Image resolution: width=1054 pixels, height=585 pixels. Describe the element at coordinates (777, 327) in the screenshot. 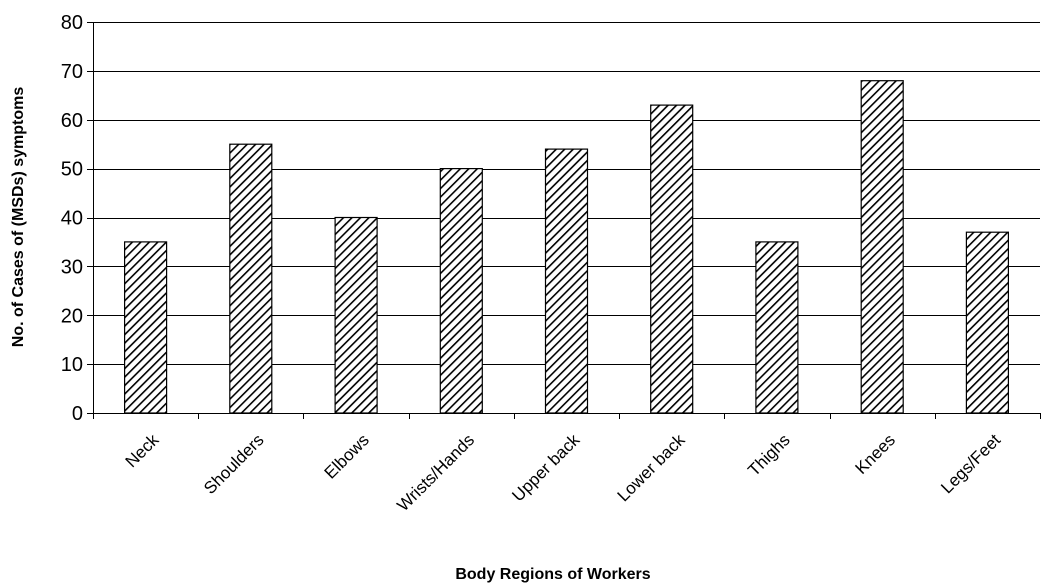

I see `bar-thighs` at that location.